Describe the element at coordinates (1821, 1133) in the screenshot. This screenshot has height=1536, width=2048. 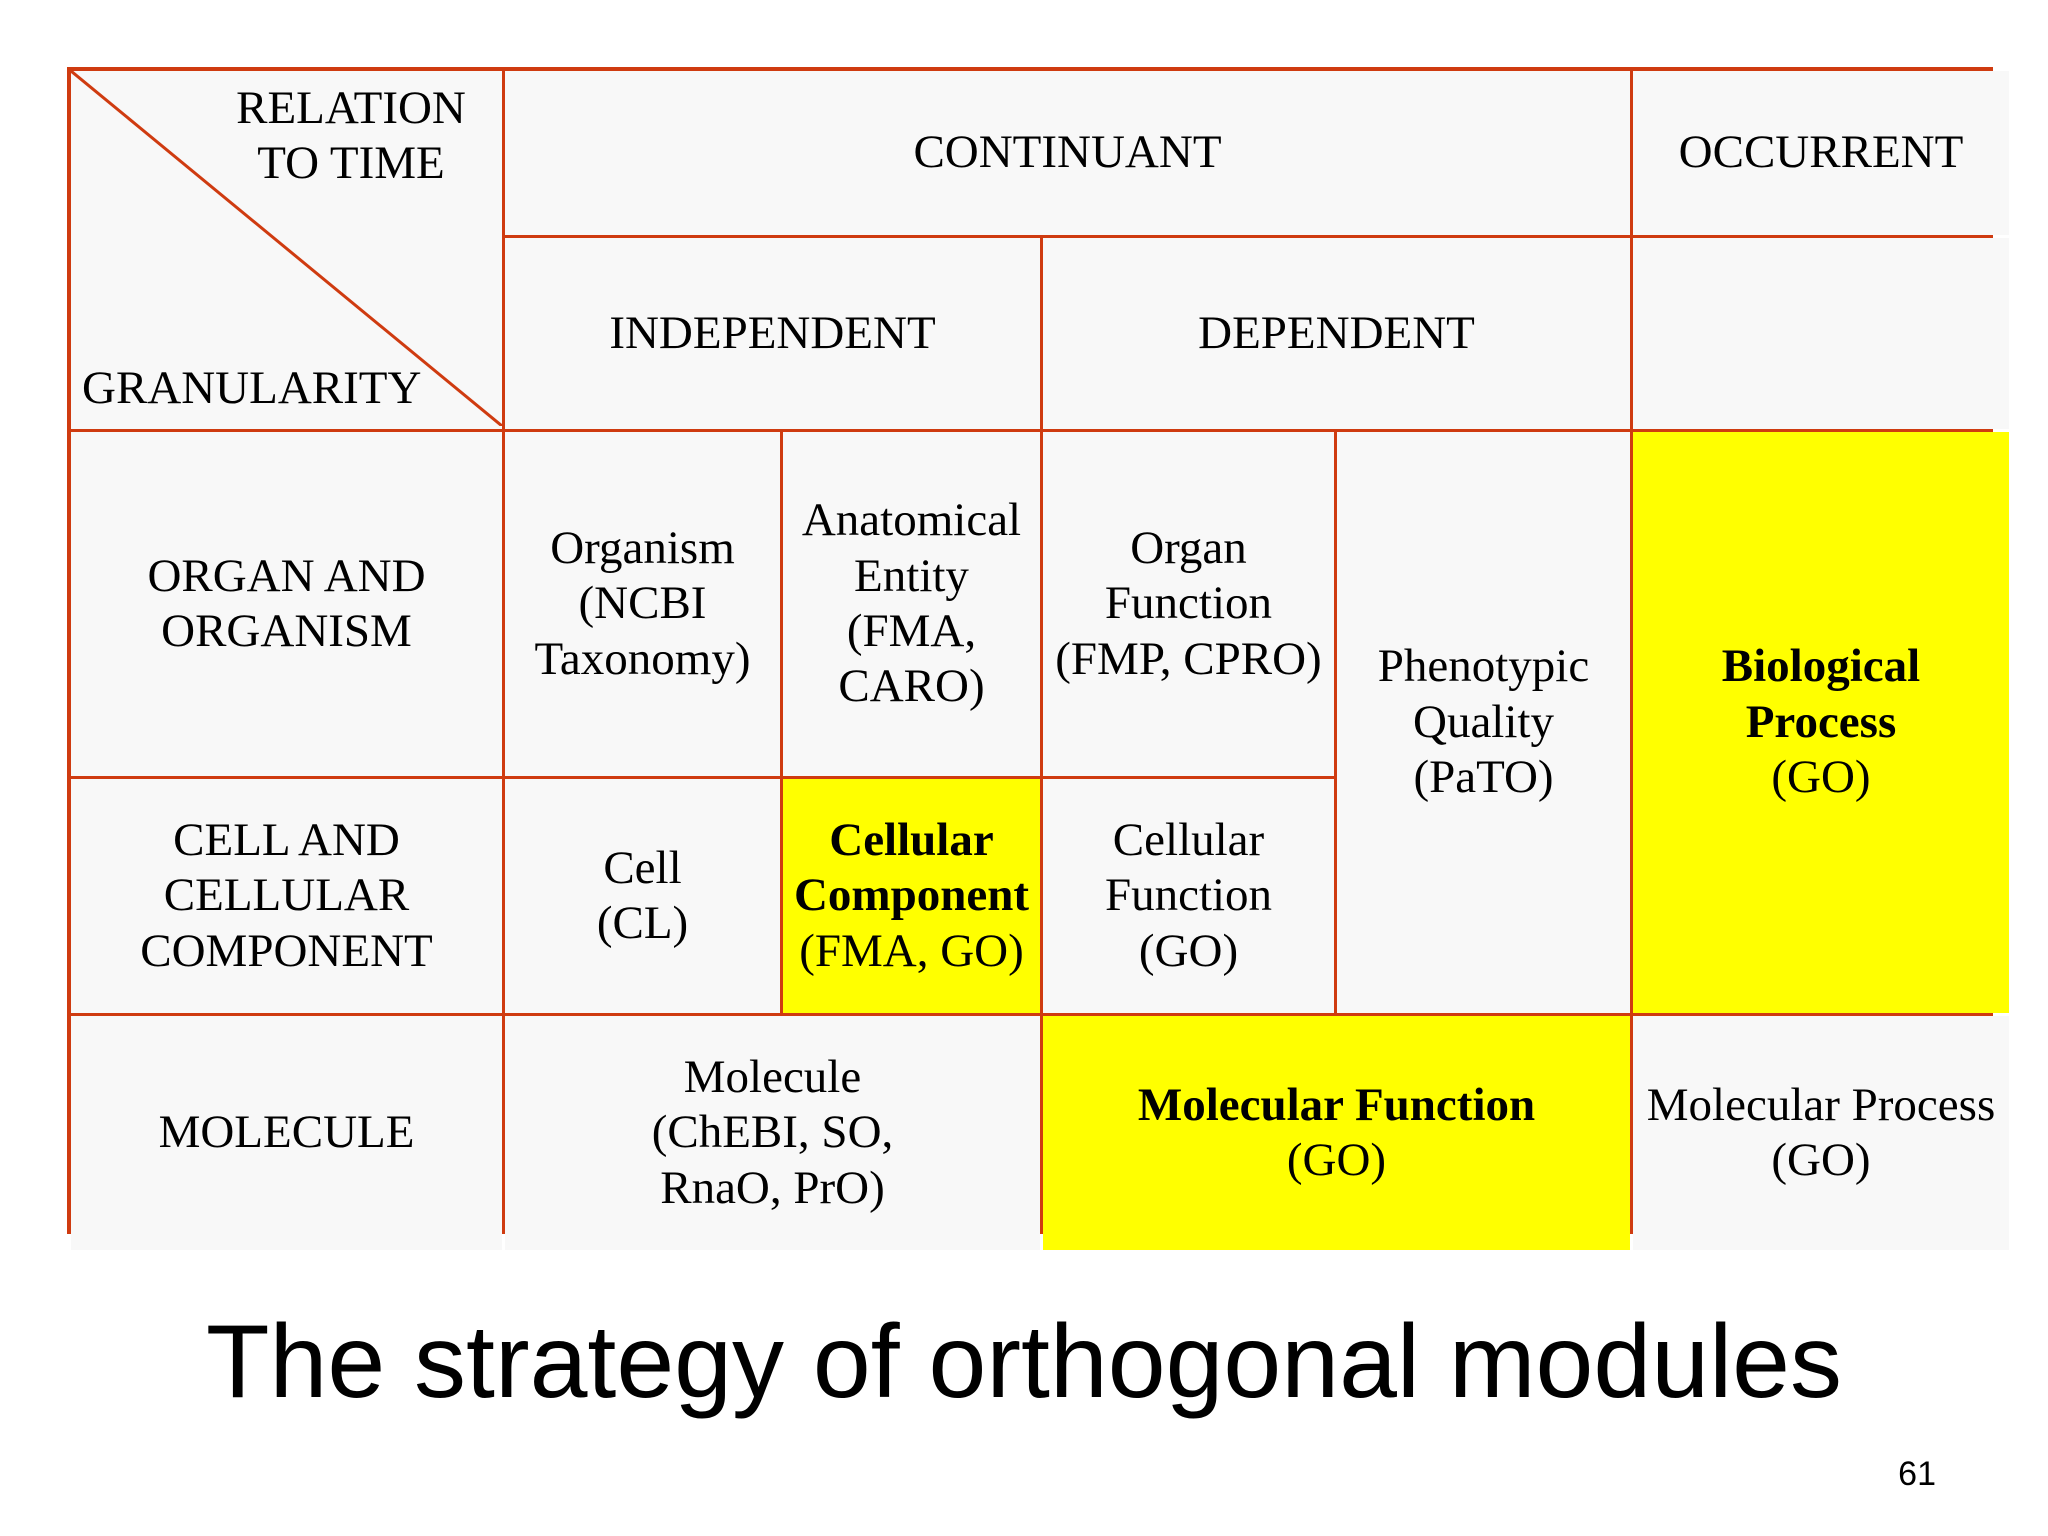
I see `molecular-process-cell: Molecular Process (GO)` at that location.